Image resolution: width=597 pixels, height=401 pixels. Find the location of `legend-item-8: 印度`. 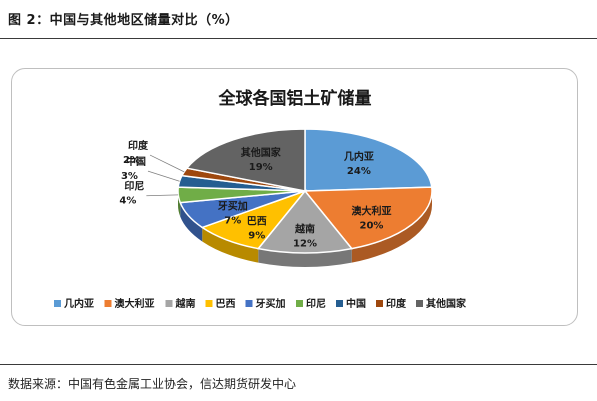

legend-item-8: 印度 is located at coordinates (396, 303).